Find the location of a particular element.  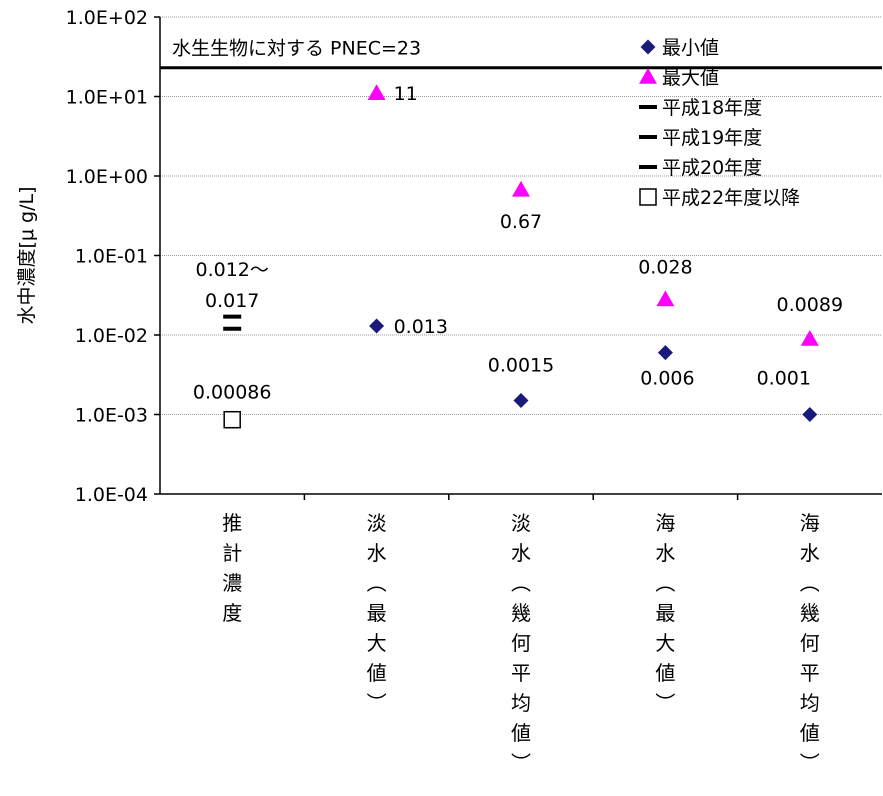

data-label: 0.0015 is located at coordinates (521, 366).